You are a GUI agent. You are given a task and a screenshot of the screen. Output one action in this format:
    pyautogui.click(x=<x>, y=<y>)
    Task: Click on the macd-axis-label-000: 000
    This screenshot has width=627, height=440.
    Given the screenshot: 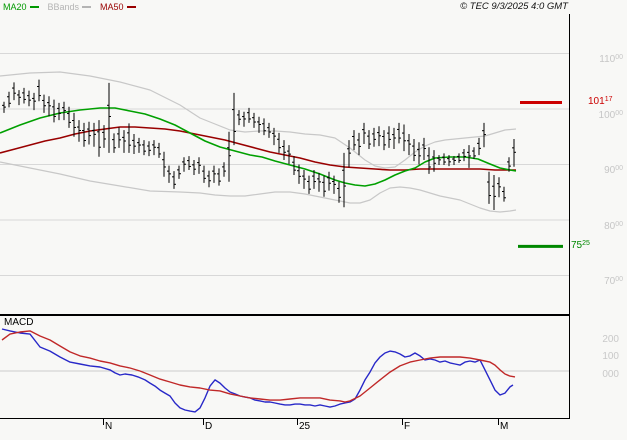 What is the action you would take?
    pyautogui.click(x=610, y=374)
    